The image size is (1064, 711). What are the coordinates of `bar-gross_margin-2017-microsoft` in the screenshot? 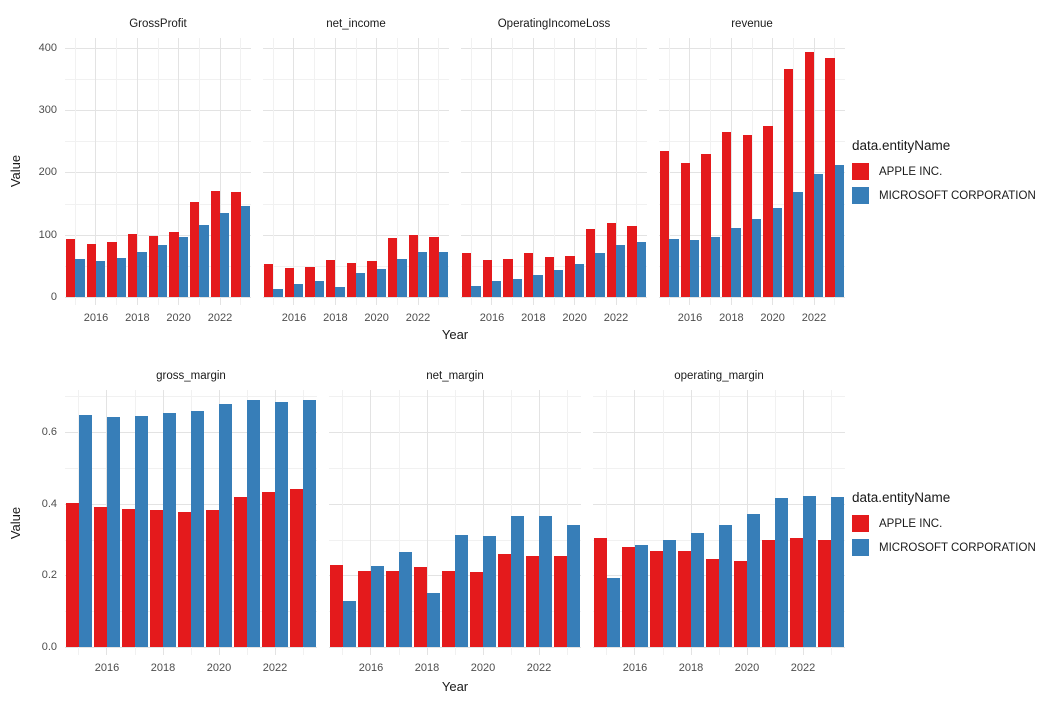 It's located at (141, 531).